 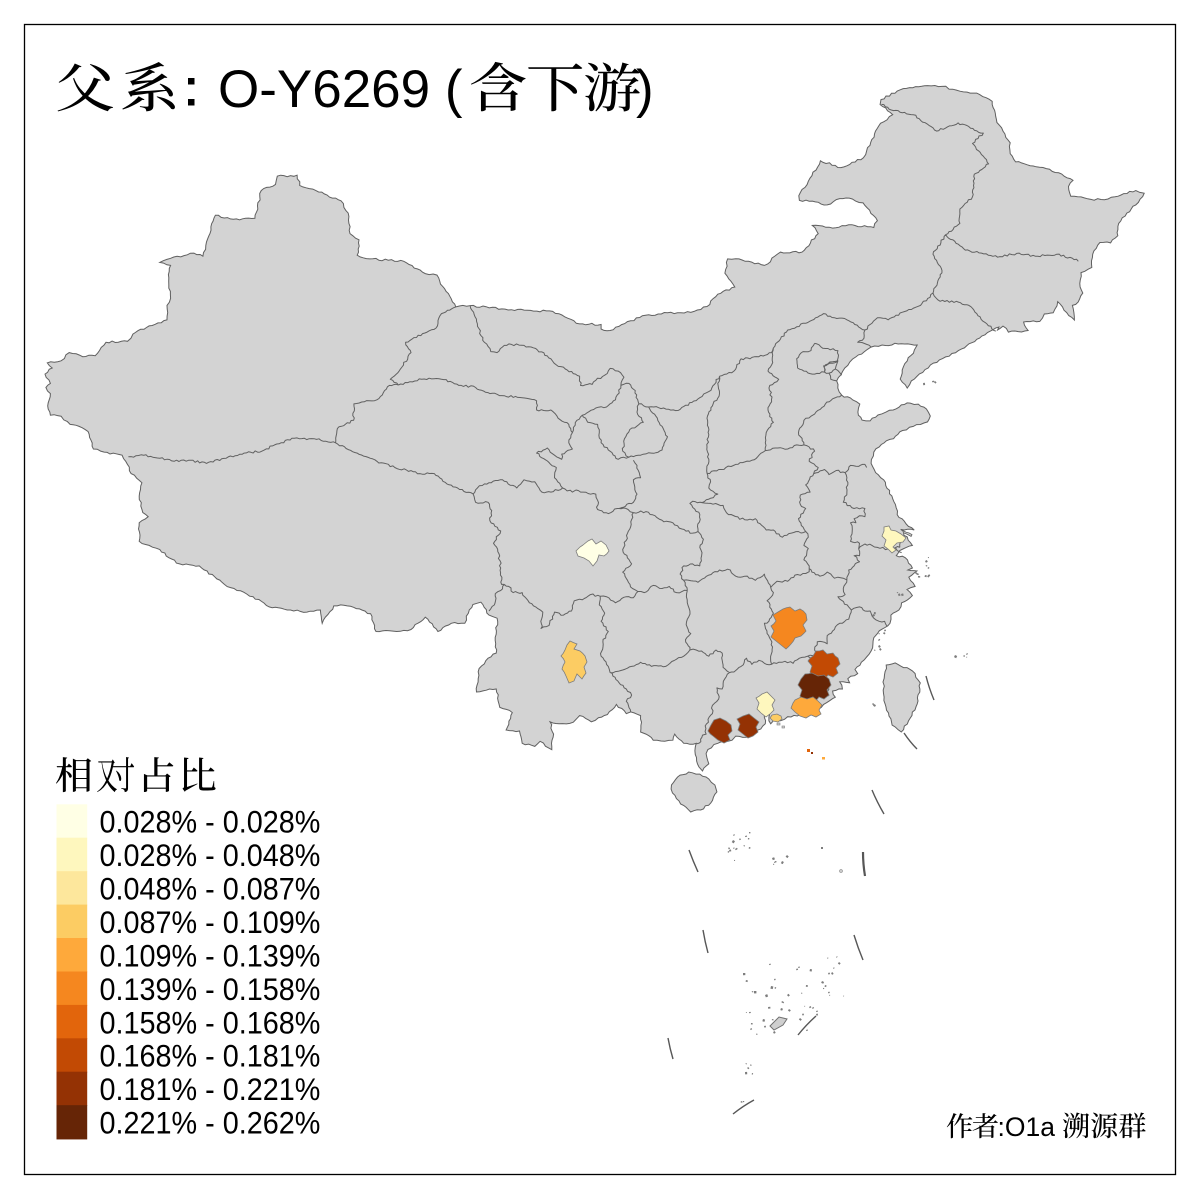 What do you see at coordinates (210, 822) in the screenshot?
I see `svg-text: 0.028% - 0.028%` at bounding box center [210, 822].